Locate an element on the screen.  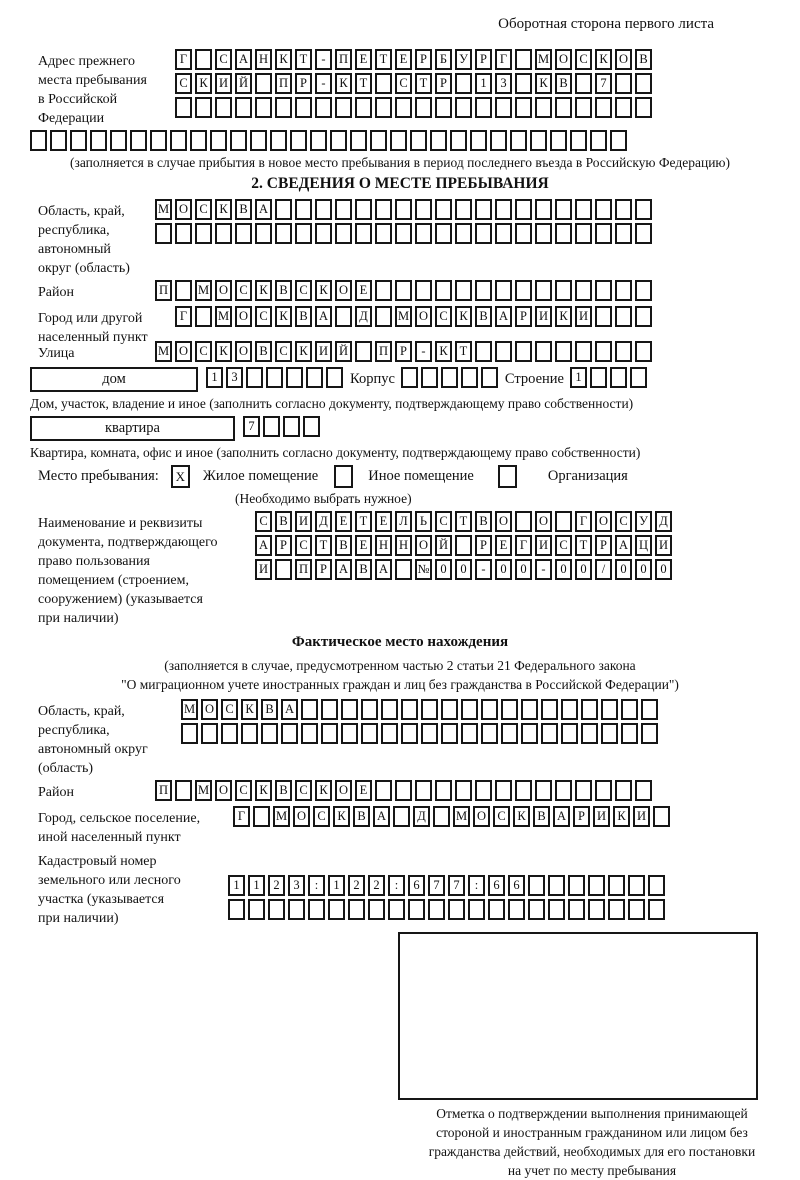
checkbox-organization is located at coordinates (507, 476).